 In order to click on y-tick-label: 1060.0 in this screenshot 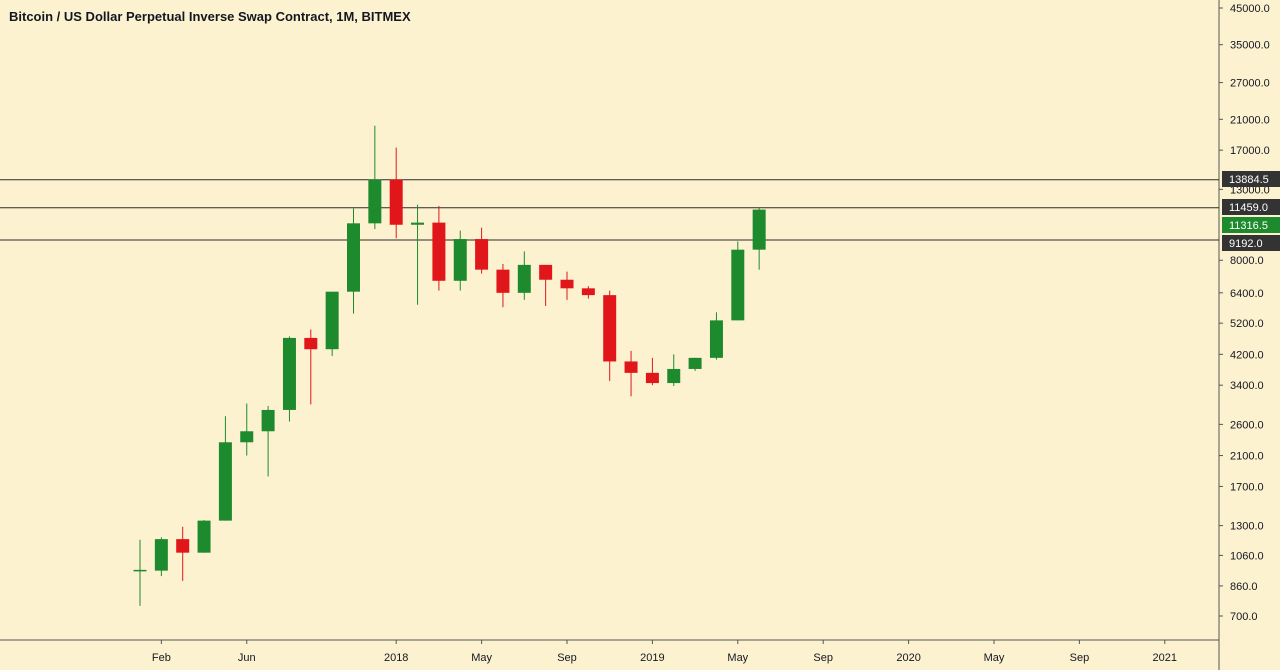, I will do `click(1247, 556)`.